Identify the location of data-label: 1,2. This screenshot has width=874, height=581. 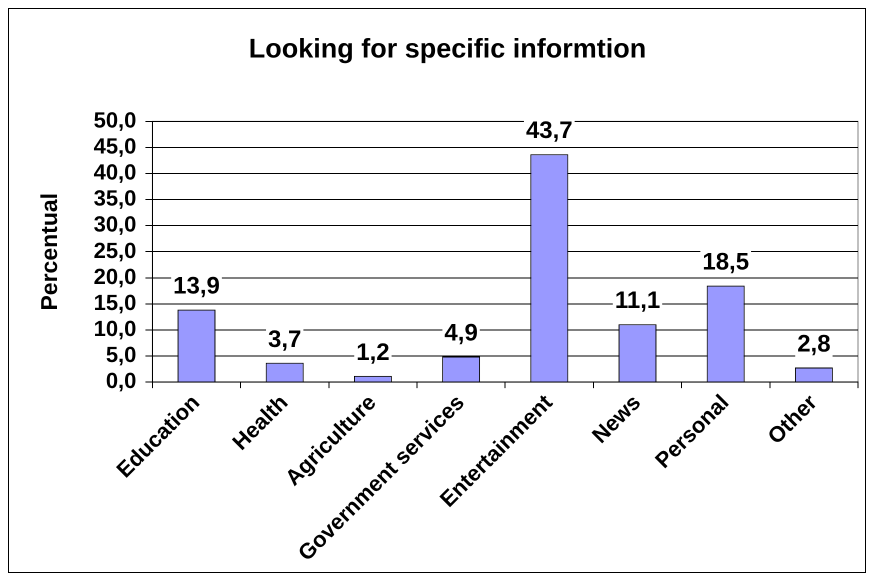
(373, 352).